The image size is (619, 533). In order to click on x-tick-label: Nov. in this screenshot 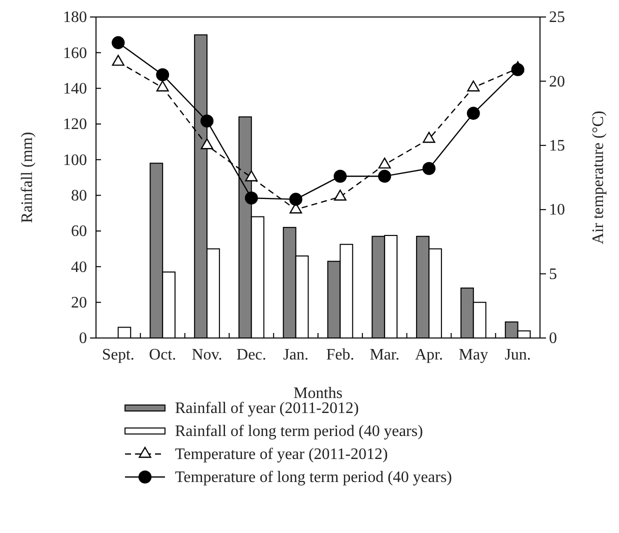, I will do `click(207, 355)`.